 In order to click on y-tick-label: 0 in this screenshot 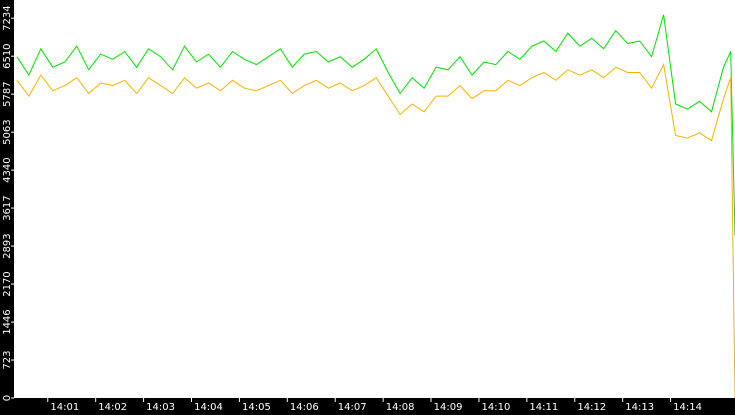, I will do `click(7, 398)`.